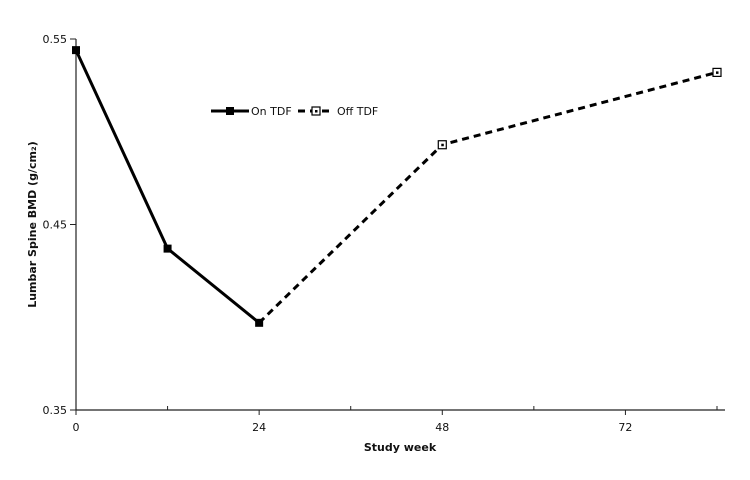 Image resolution: width=750 pixels, height=480 pixels. Describe the element at coordinates (32, 224) in the screenshot. I see `y-axis-title: Lumbar Spine BMD (g/cm₂)` at that location.